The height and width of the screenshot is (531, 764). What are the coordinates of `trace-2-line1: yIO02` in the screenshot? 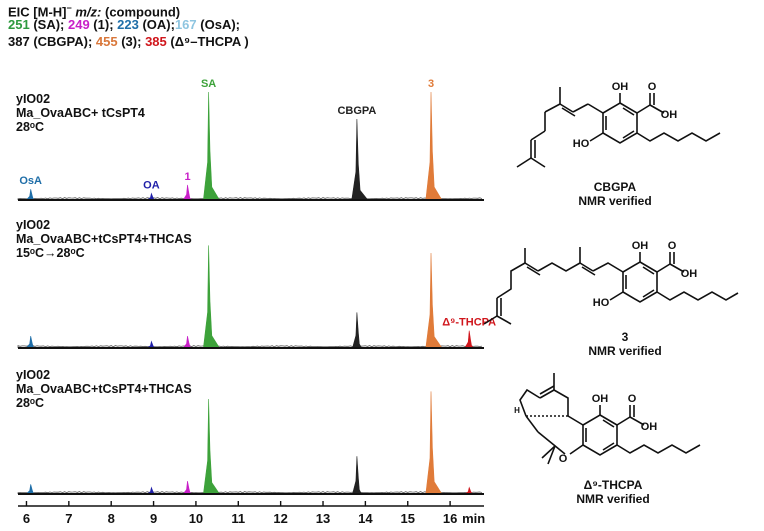 It's located at (33, 225).